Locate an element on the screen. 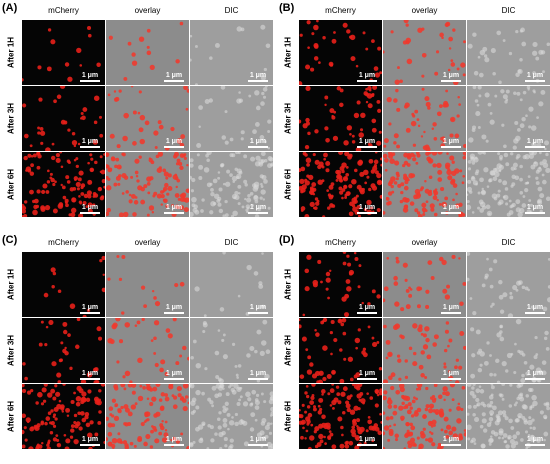 The width and height of the screenshot is (550, 464). column-header: overlay is located at coordinates (147, 10).